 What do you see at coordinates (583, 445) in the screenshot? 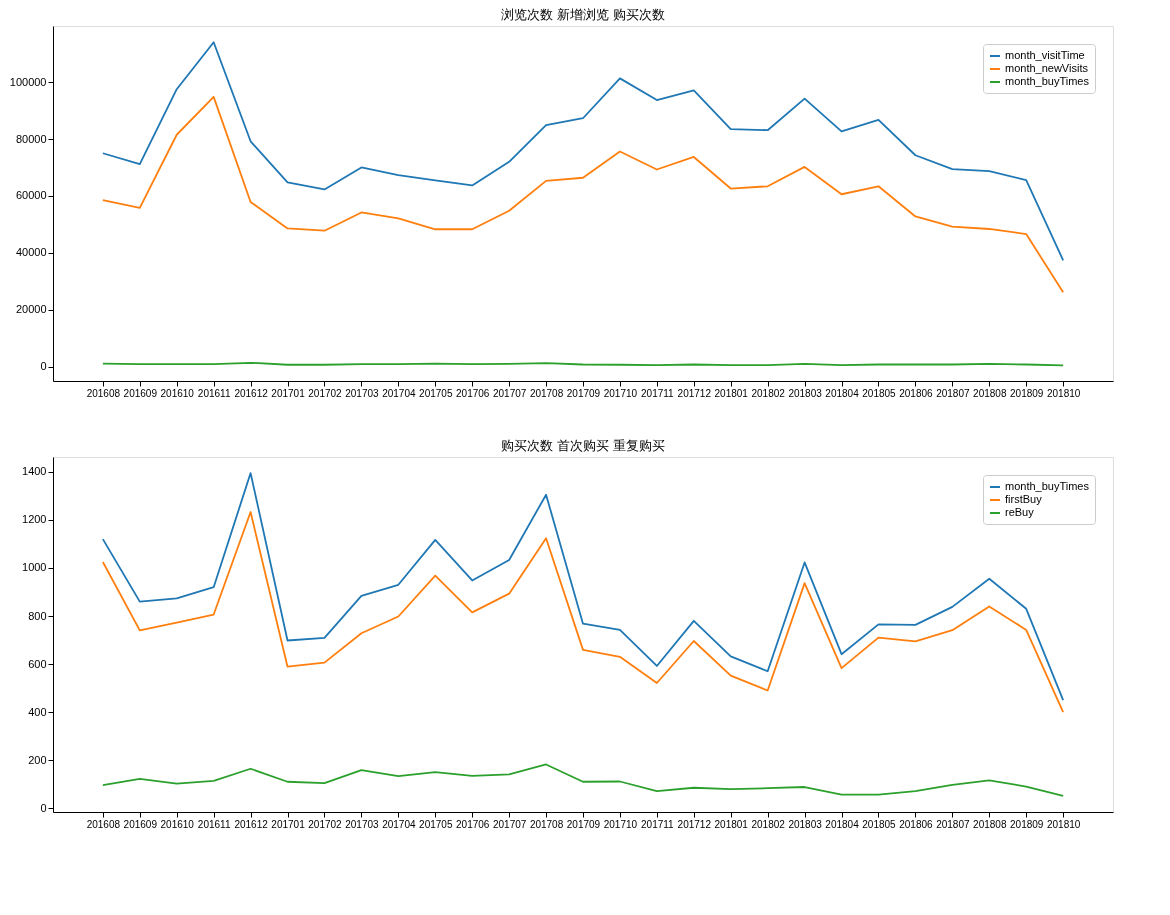
I see `chart-title: 购买次数 首次购买 重复购买` at bounding box center [583, 445].